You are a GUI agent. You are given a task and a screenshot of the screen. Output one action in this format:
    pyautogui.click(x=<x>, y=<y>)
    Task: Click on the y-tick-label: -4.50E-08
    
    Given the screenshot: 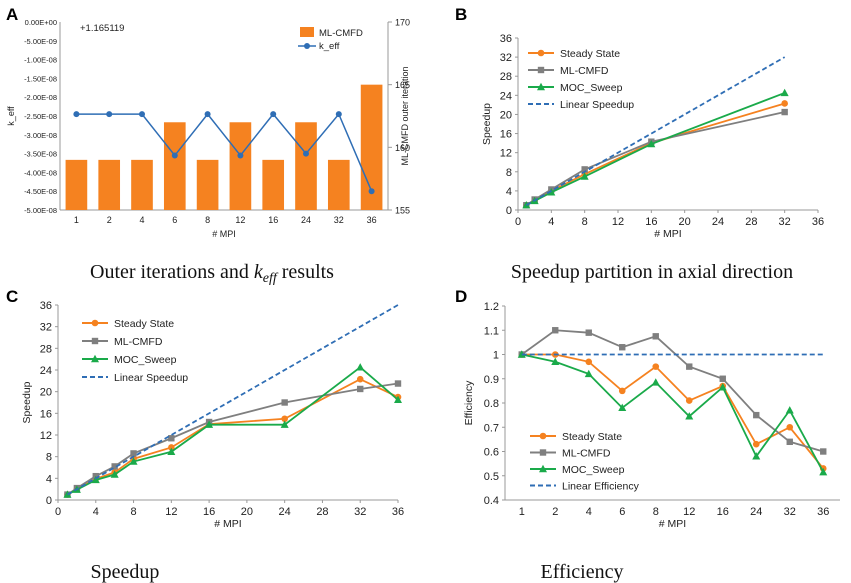 What is the action you would take?
    pyautogui.click(x=40, y=191)
    